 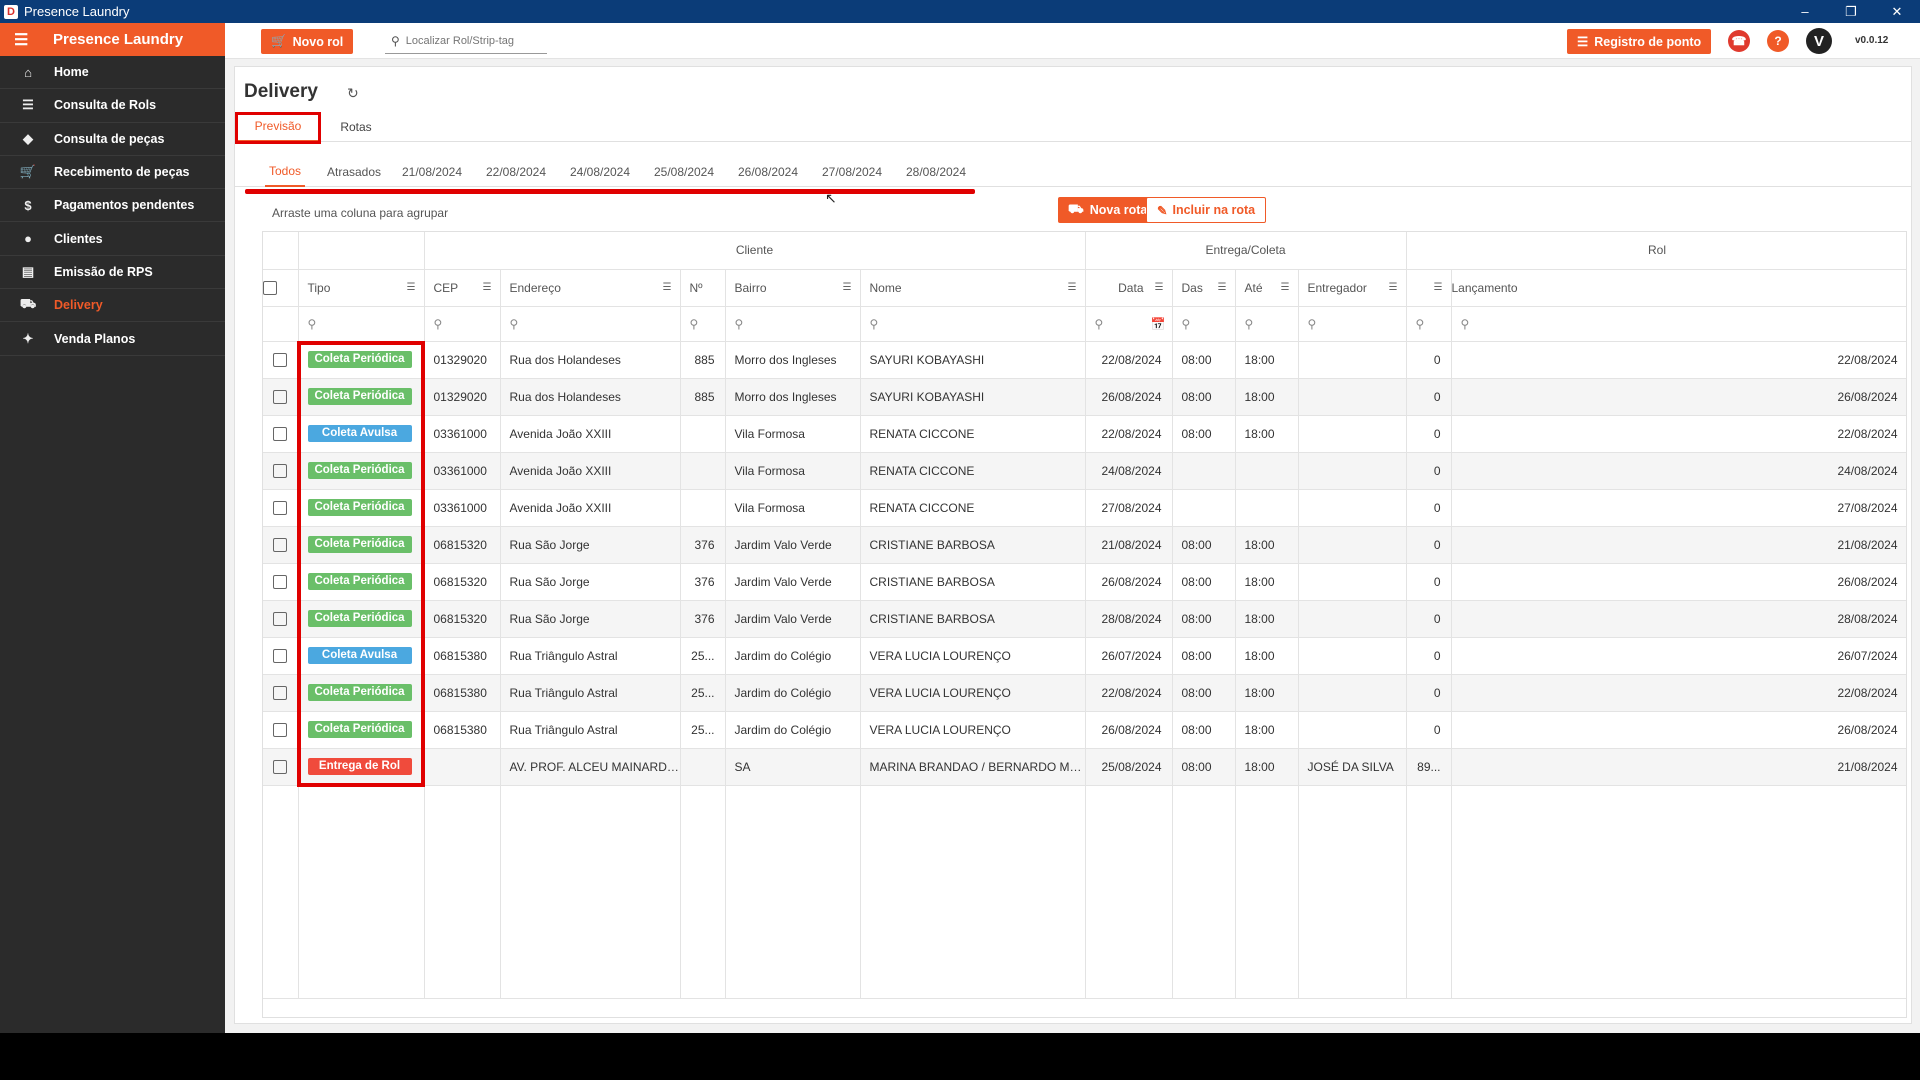 I want to click on column-header-at-: Até ☰, so click(x=1267, y=288).